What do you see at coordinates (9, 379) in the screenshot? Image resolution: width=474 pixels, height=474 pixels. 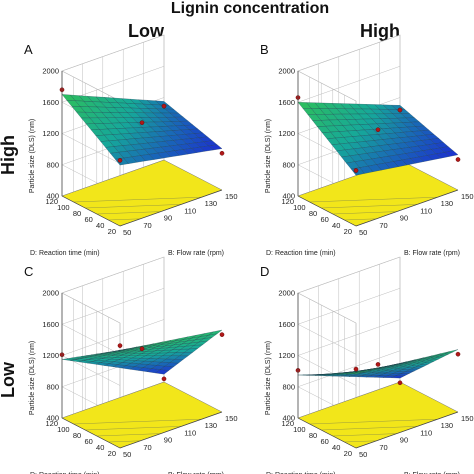 I see `row-label-low: Low` at bounding box center [9, 379].